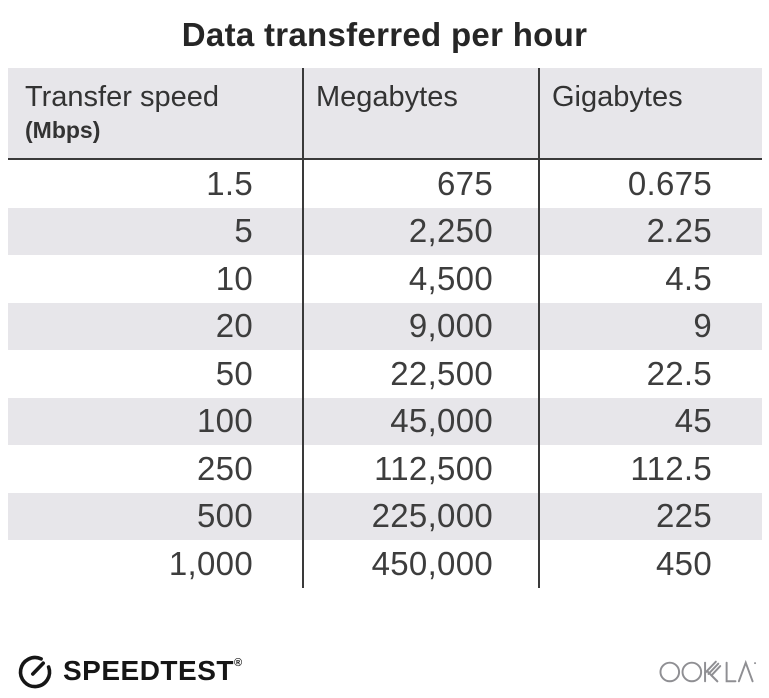 Image resolution: width=769 pixels, height=698 pixels. I want to click on table-row: 1.5 675 0.675, so click(385, 184).